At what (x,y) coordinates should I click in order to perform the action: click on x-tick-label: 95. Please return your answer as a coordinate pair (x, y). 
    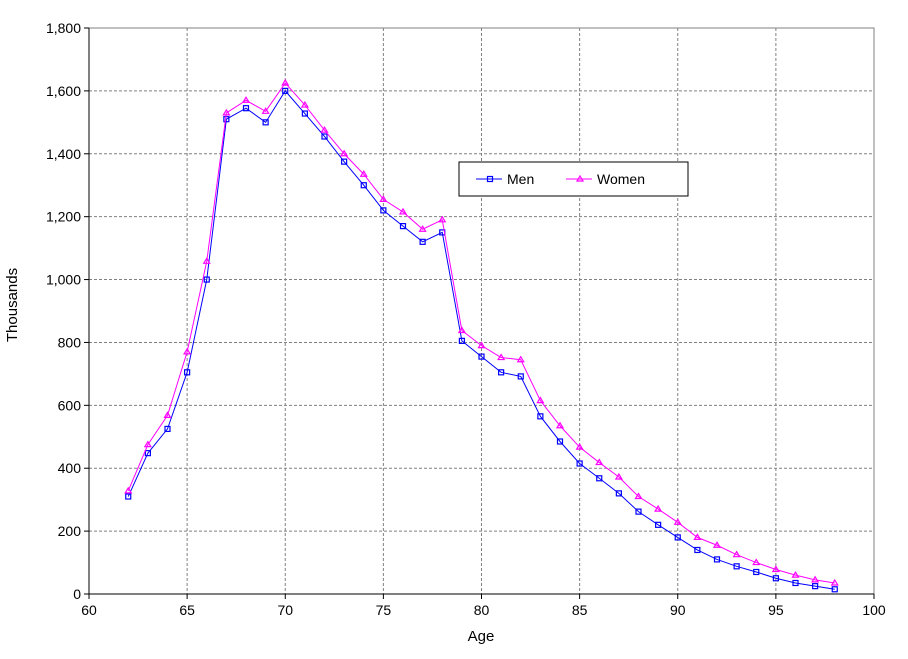
    Looking at the image, I should click on (776, 610).